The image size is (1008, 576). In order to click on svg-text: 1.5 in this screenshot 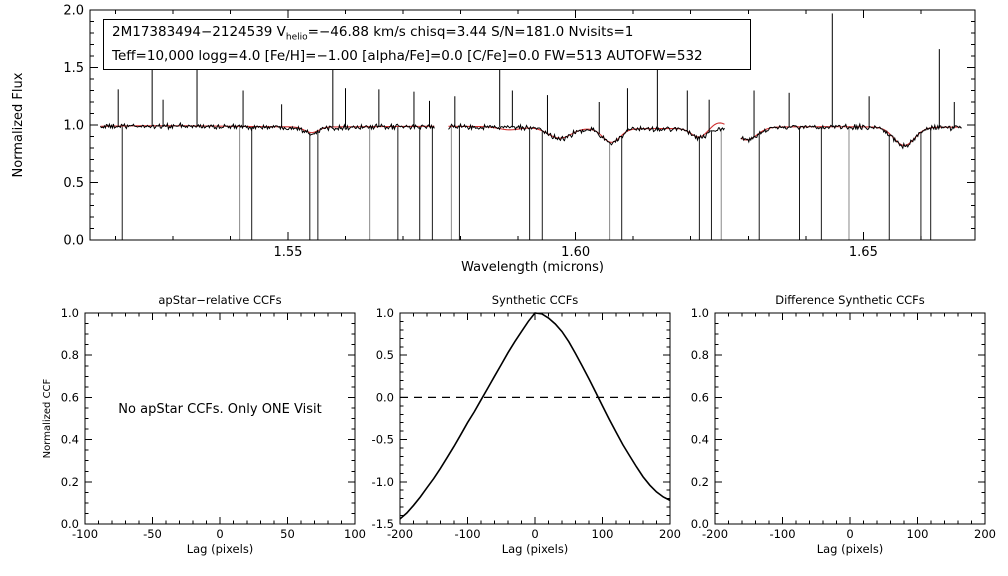, I will do `click(73, 68)`.